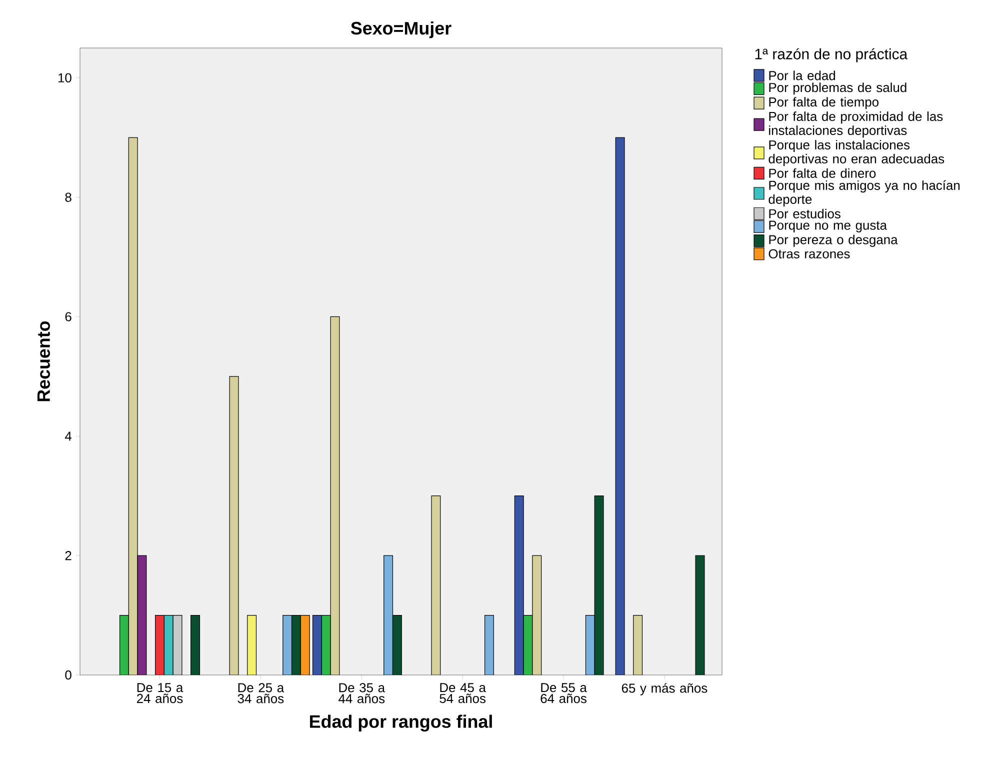 Image resolution: width=985 pixels, height=763 pixels. I want to click on x-tick-label: De 25 a 34 años, so click(261, 693).